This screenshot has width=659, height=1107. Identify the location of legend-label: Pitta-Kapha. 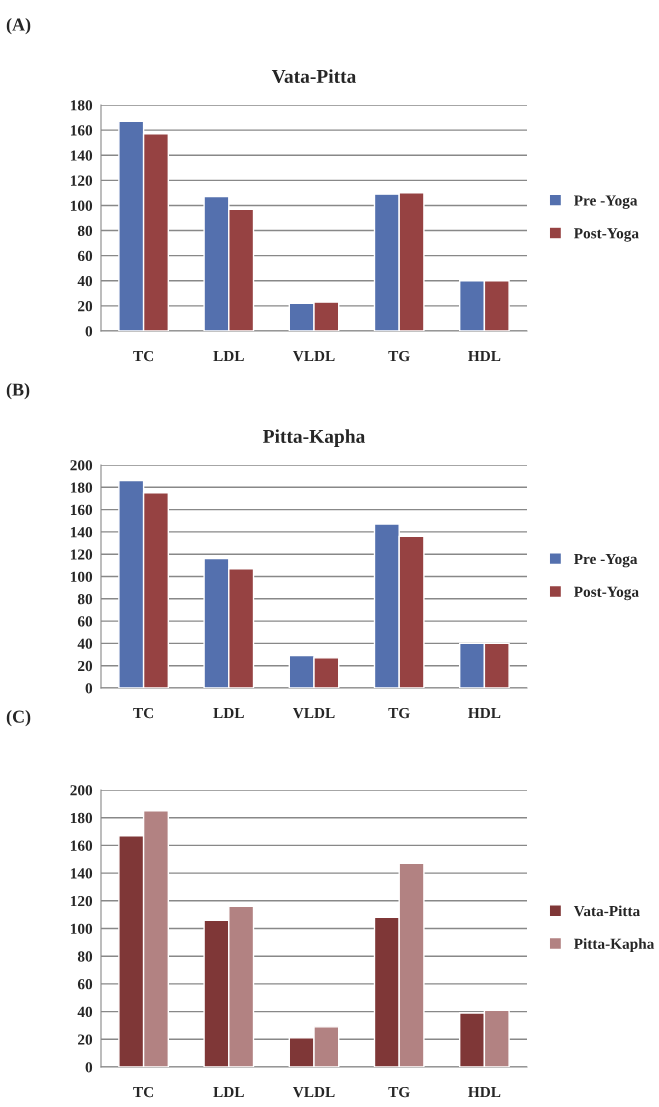
(614, 945).